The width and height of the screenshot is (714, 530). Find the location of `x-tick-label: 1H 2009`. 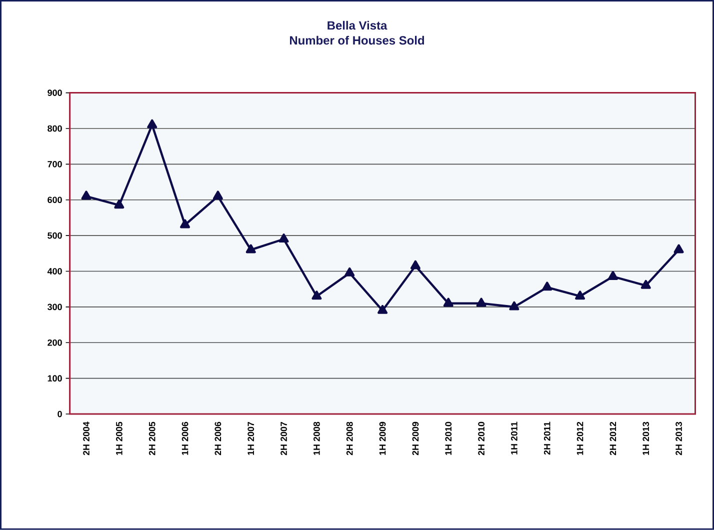

x-tick-label: 1H 2009 is located at coordinates (382, 438).